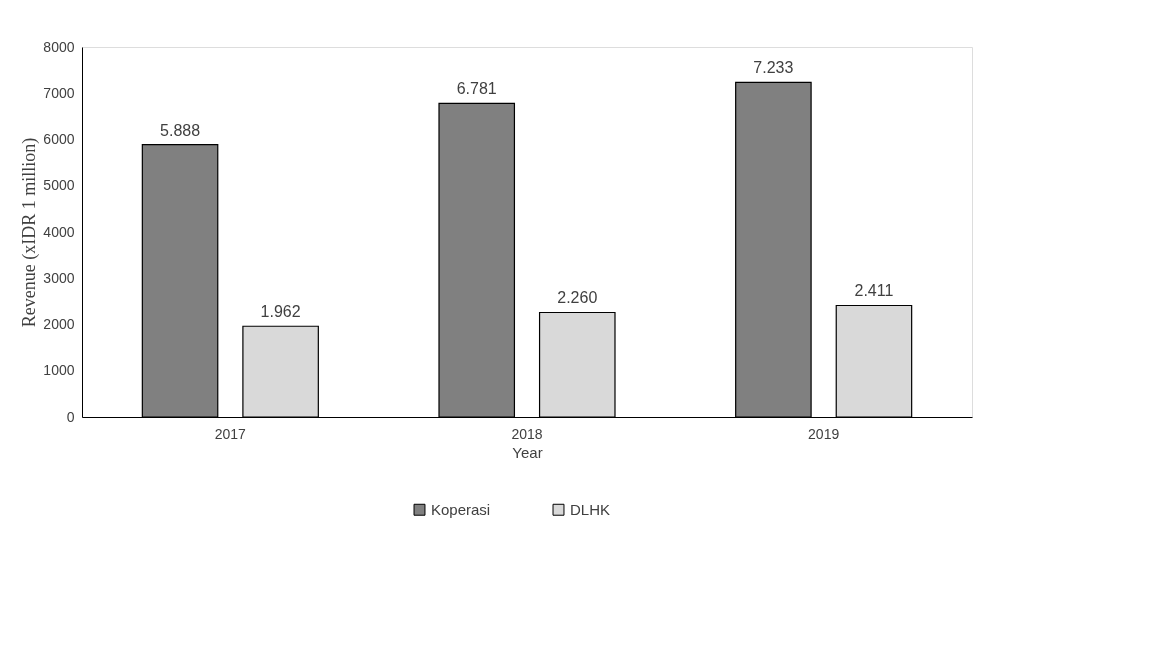 The image size is (1163, 659). What do you see at coordinates (527, 433) in the screenshot?
I see `x-tick-label: 2018` at bounding box center [527, 433].